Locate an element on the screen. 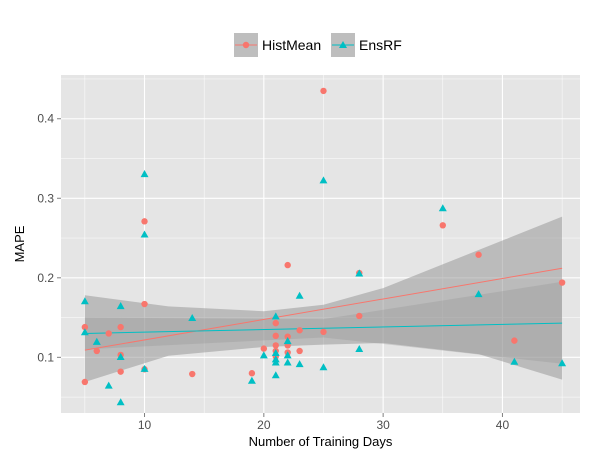 Image resolution: width=599 pixels, height=460 pixels. x-axis-title: Number of Training Days is located at coordinates (321, 441).